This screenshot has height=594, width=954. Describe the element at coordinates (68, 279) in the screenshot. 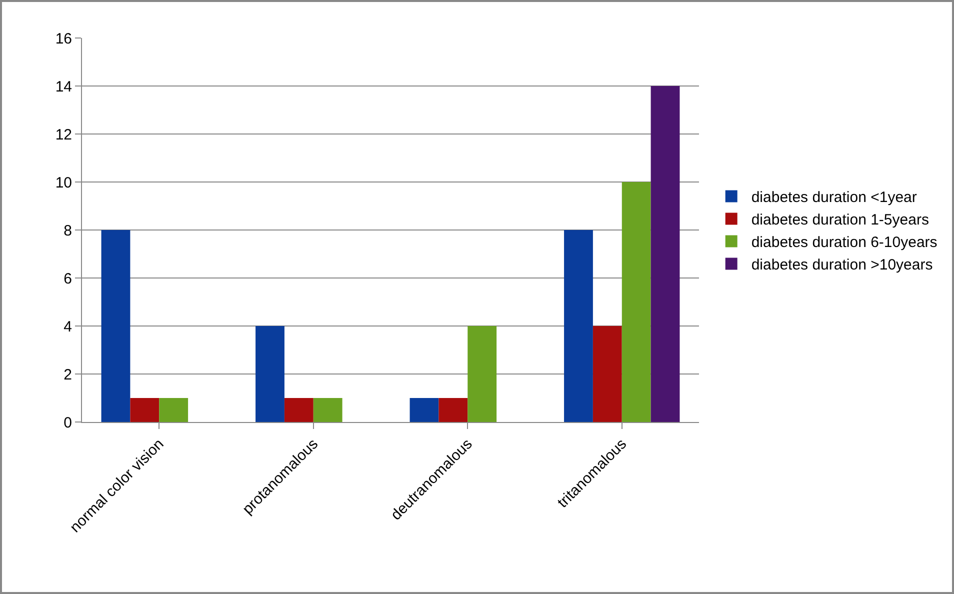

I see `y-tick-label: 6` at that location.